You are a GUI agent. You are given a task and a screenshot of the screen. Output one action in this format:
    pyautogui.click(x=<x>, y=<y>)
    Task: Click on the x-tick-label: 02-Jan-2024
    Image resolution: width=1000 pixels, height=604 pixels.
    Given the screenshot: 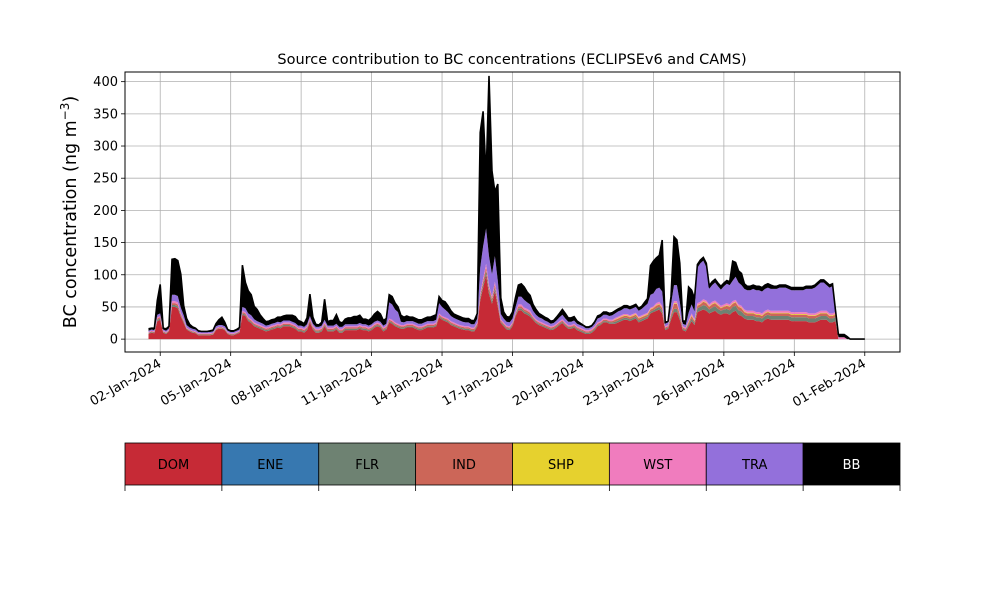 What is the action you would take?
    pyautogui.click(x=126, y=382)
    